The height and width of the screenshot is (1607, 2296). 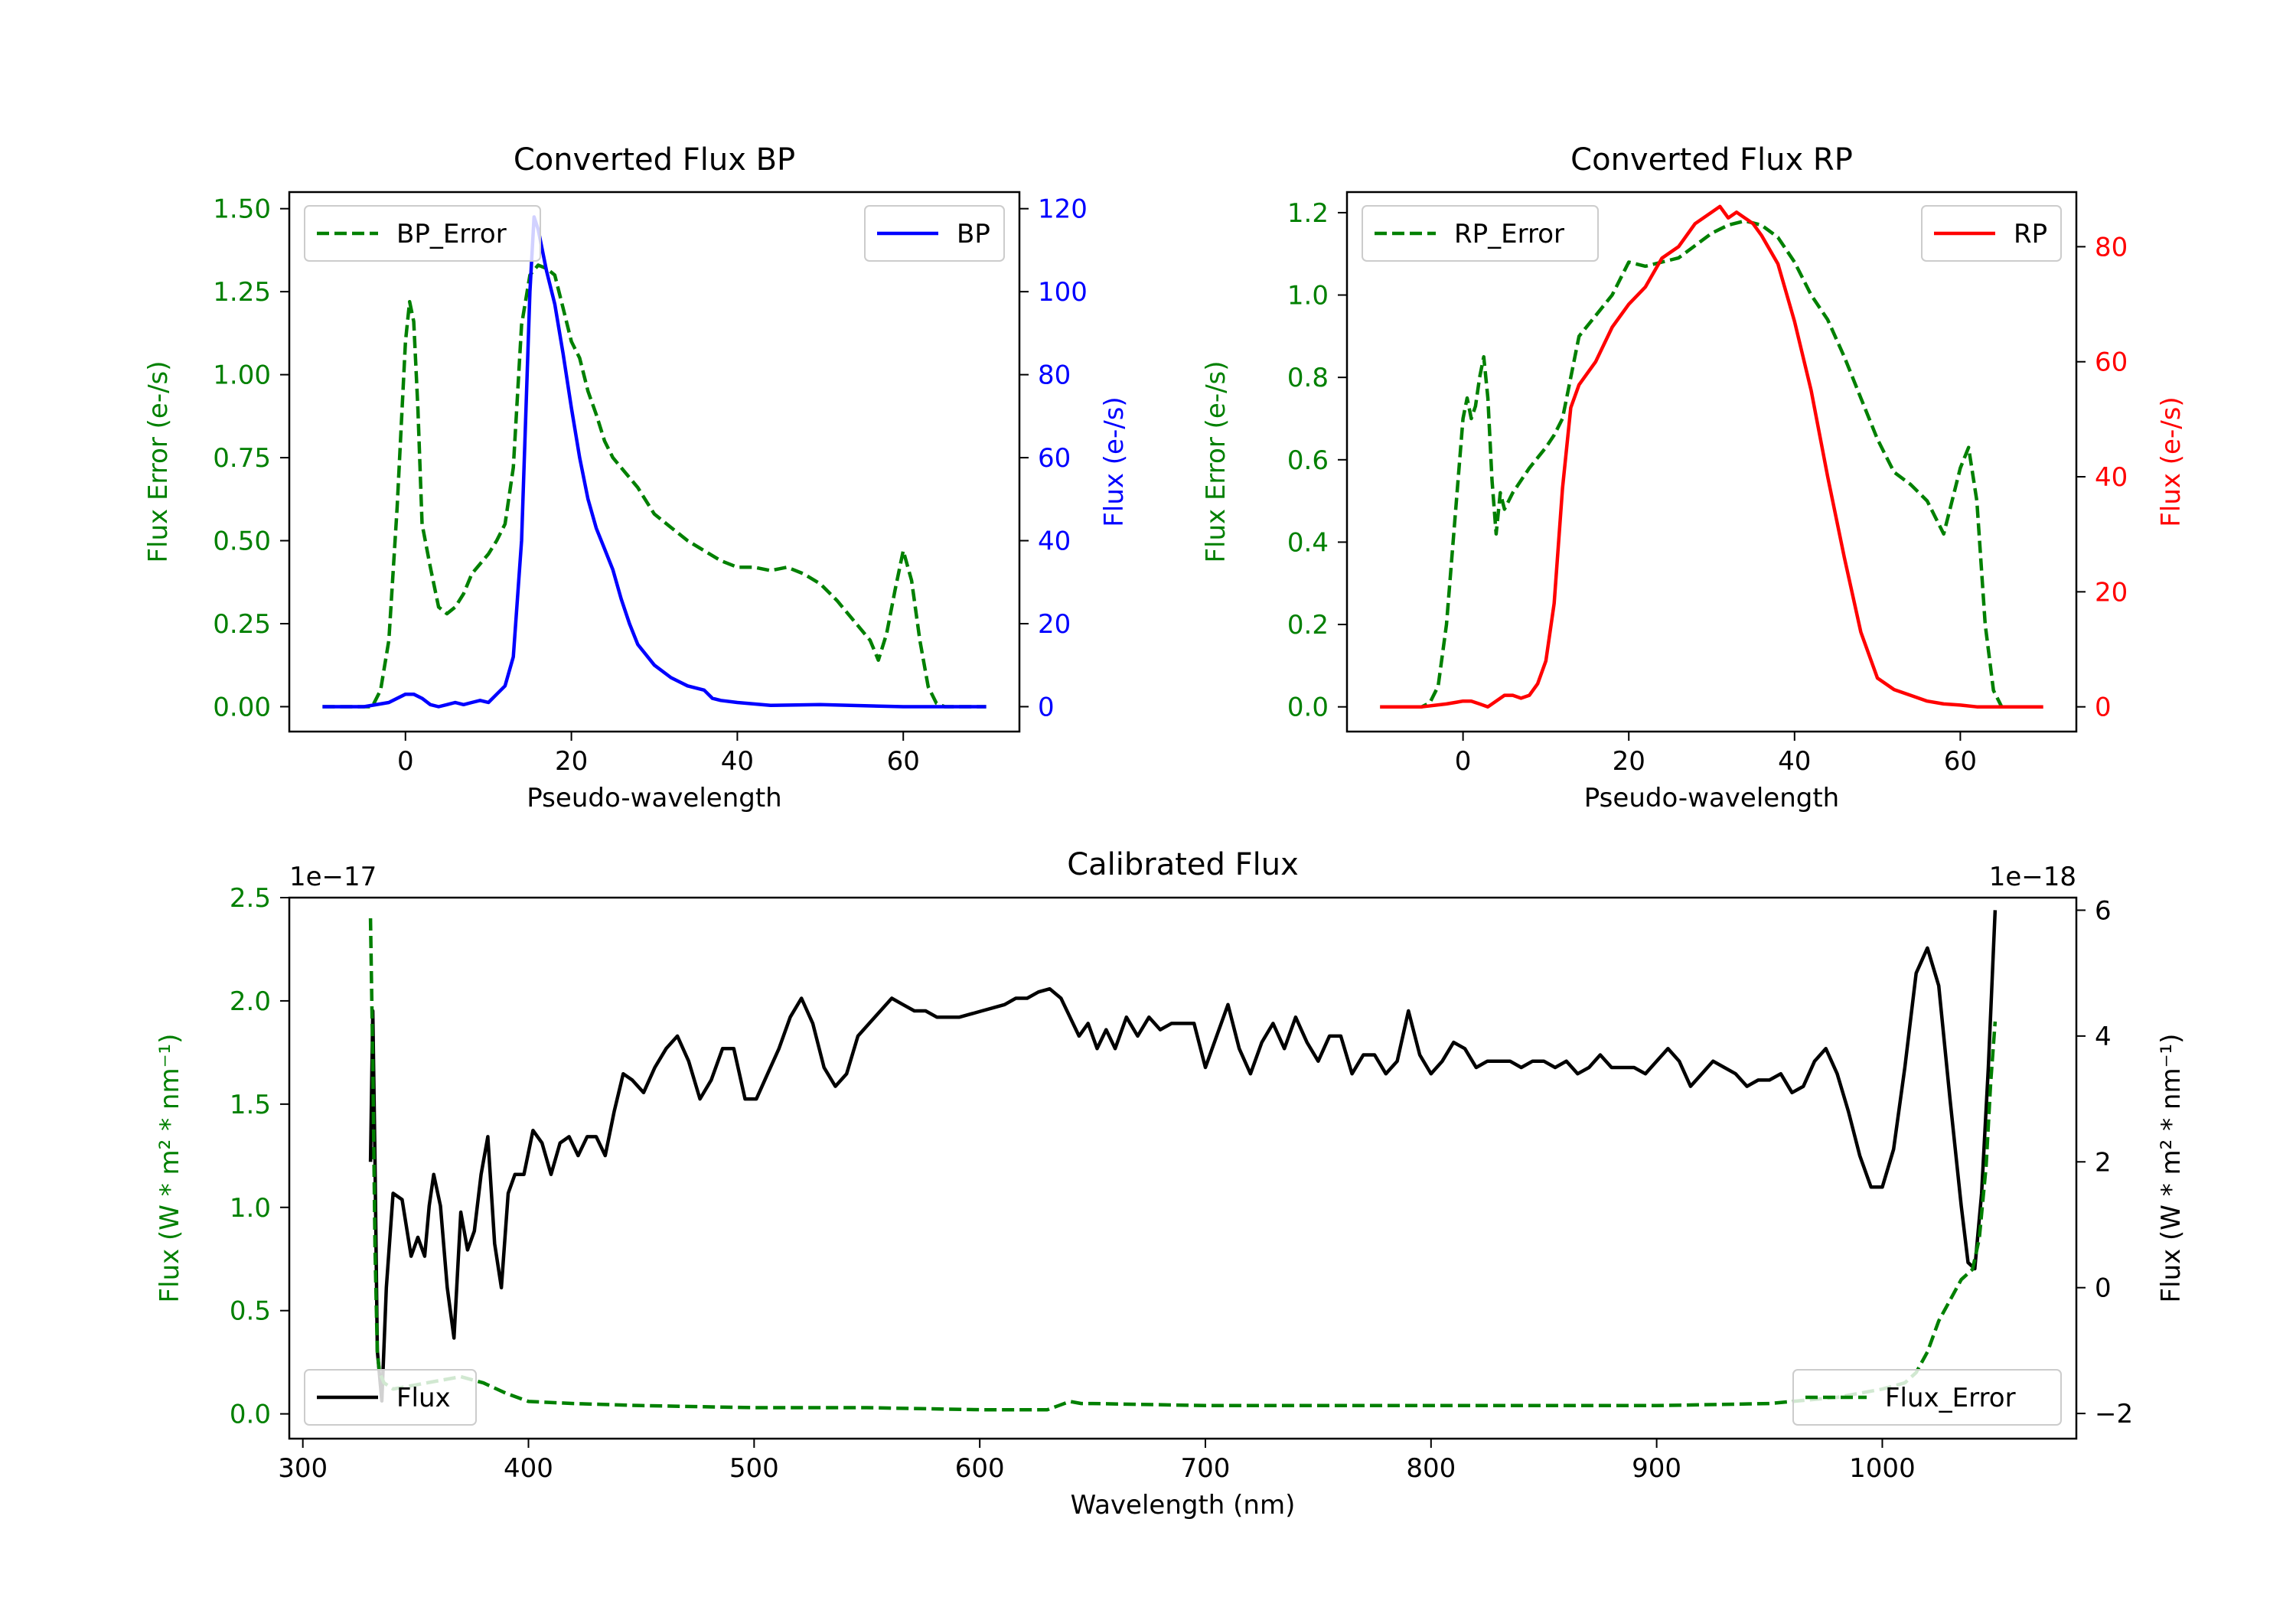 I want to click on y-right-tick-label: 6, so click(x=2103, y=911).